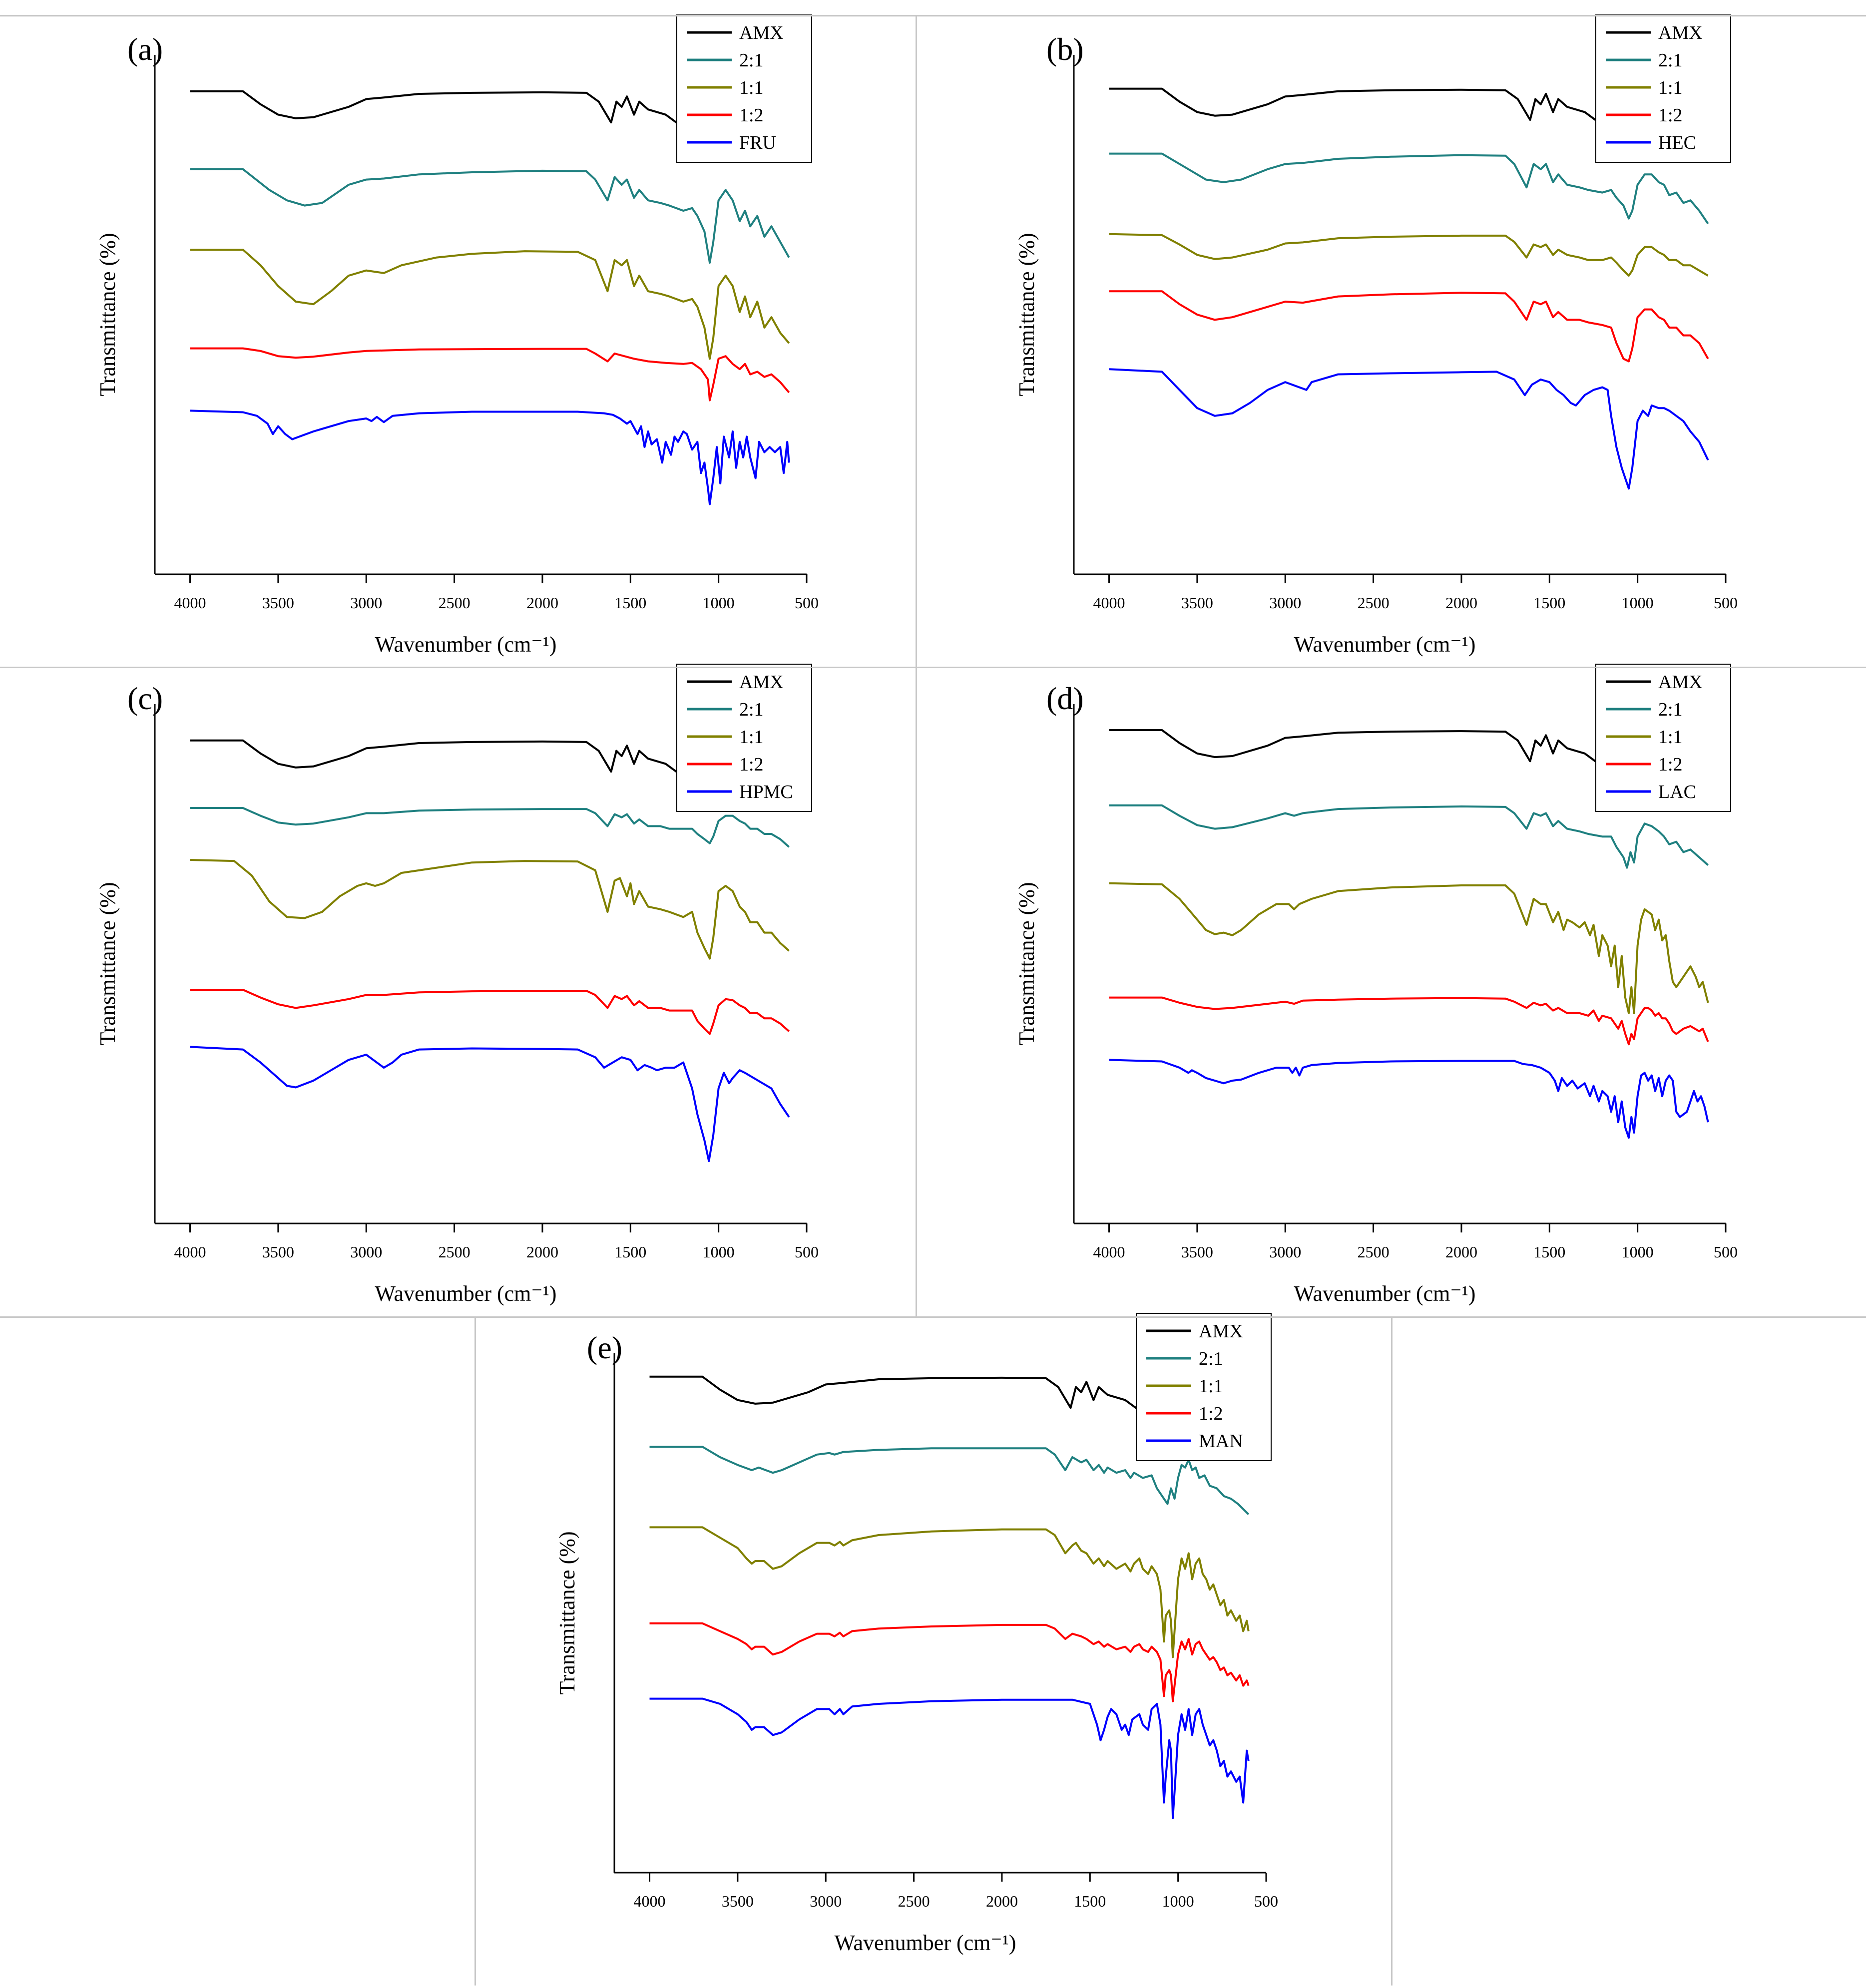 This screenshot has width=1866, height=1988. What do you see at coordinates (744, 88) in the screenshot?
I see `legend: AMX 2:1 1:1 1:2 FRU` at bounding box center [744, 88].